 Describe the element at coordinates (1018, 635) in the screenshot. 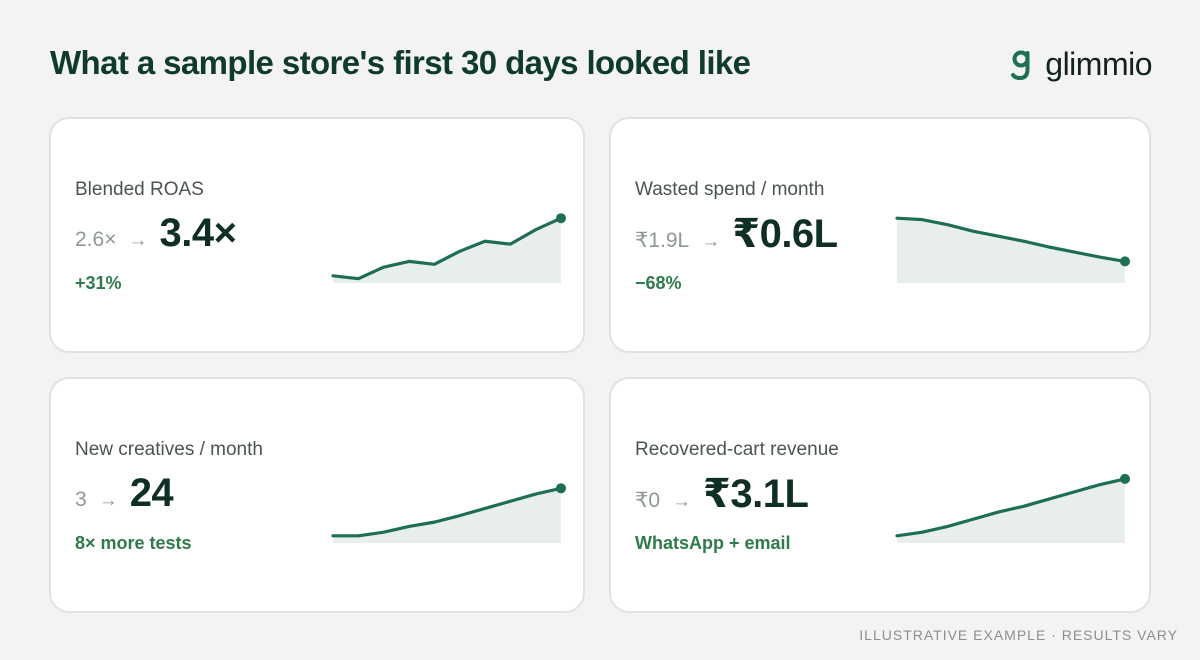

I see `footnote: ILLUSTRATIVE EXAMPLE · RESULTS VARY` at that location.